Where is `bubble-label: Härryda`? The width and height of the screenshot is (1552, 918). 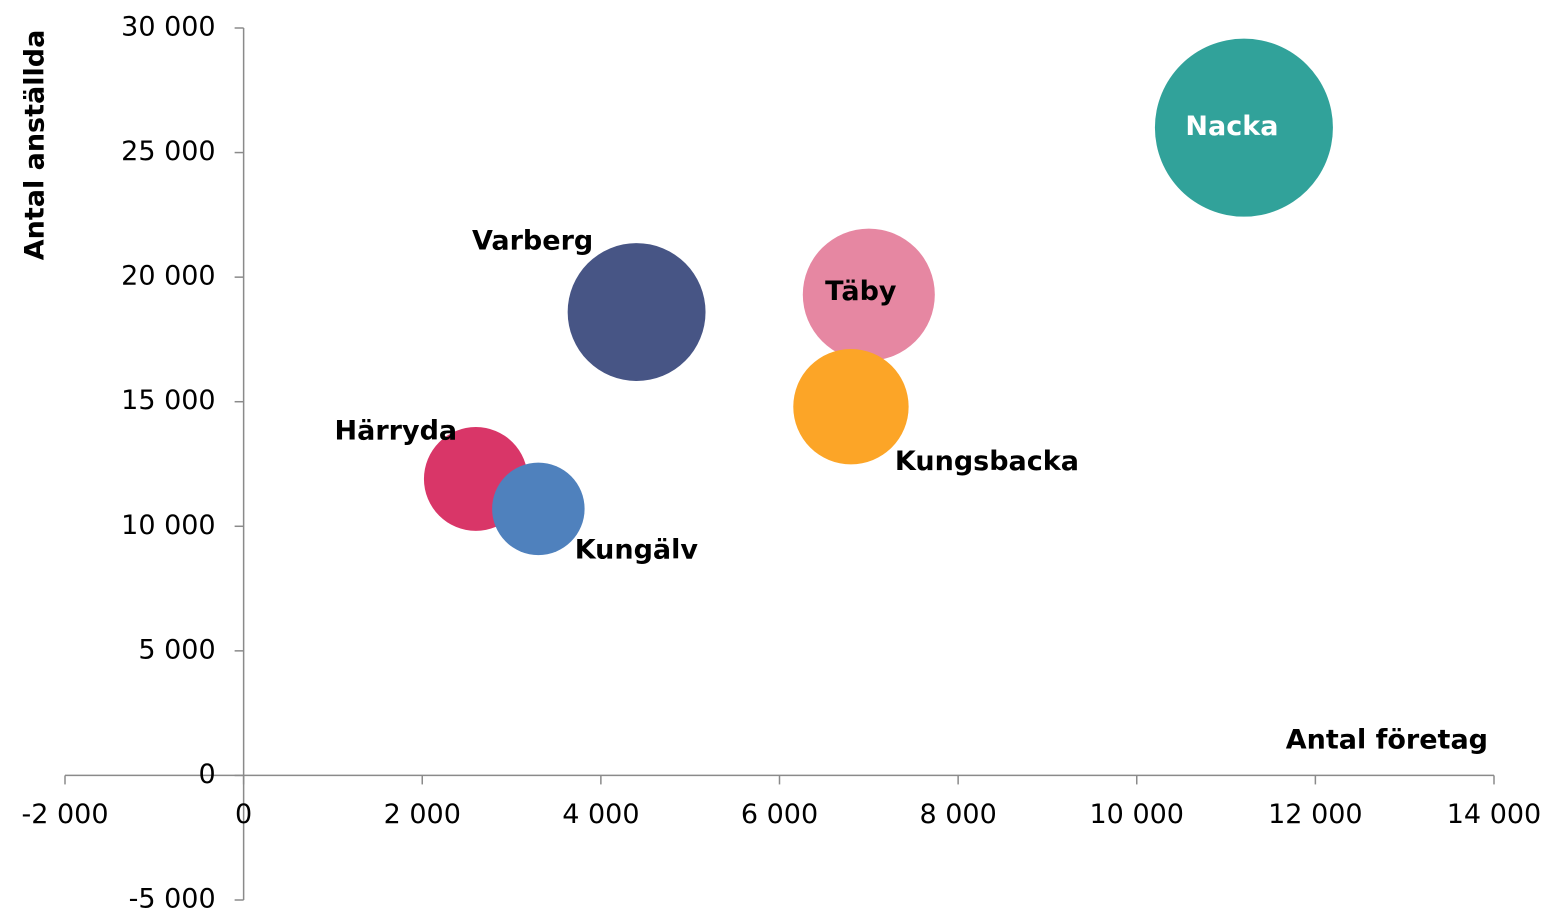
bubble-label: Härryda is located at coordinates (396, 430).